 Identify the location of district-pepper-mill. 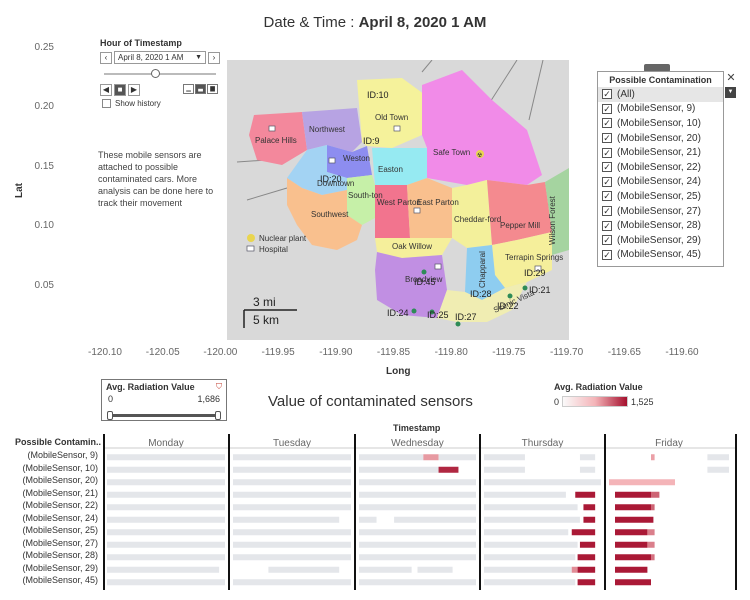
(519, 212).